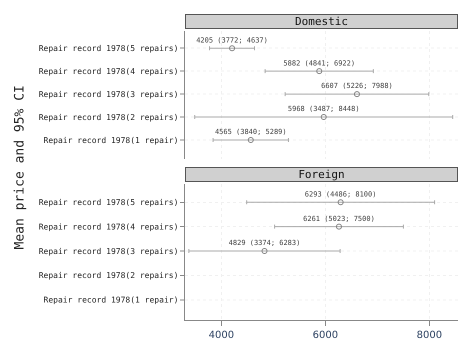  I want to click on x-tick-label: 6000, so click(325, 335).